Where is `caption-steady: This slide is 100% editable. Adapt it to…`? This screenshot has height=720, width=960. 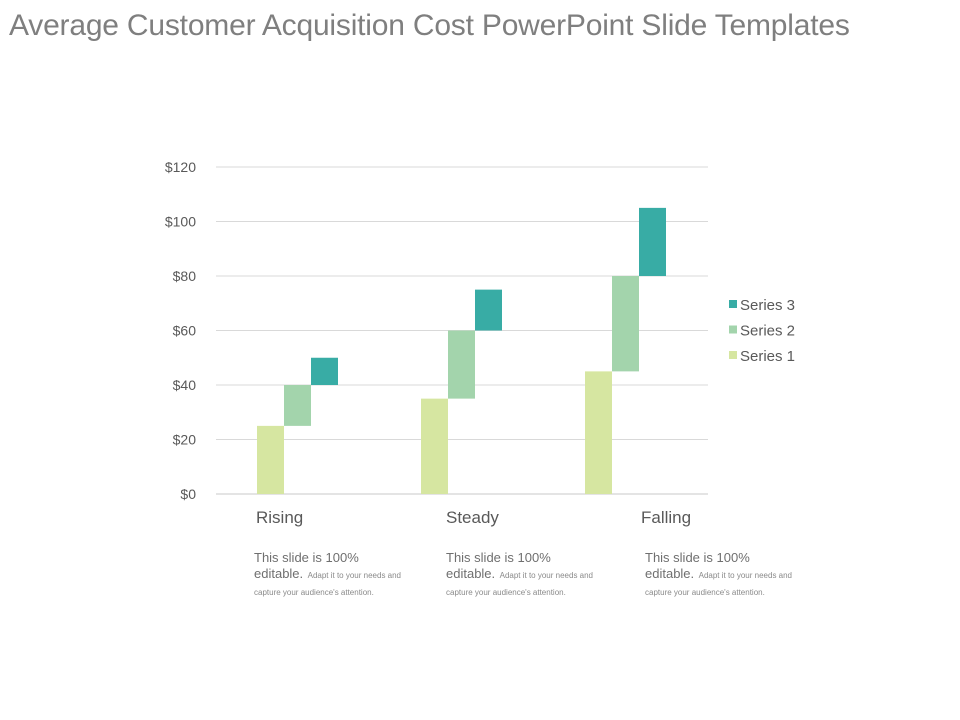
caption-steady: This slide is 100% editable. Adapt it to… is located at coordinates (521, 574).